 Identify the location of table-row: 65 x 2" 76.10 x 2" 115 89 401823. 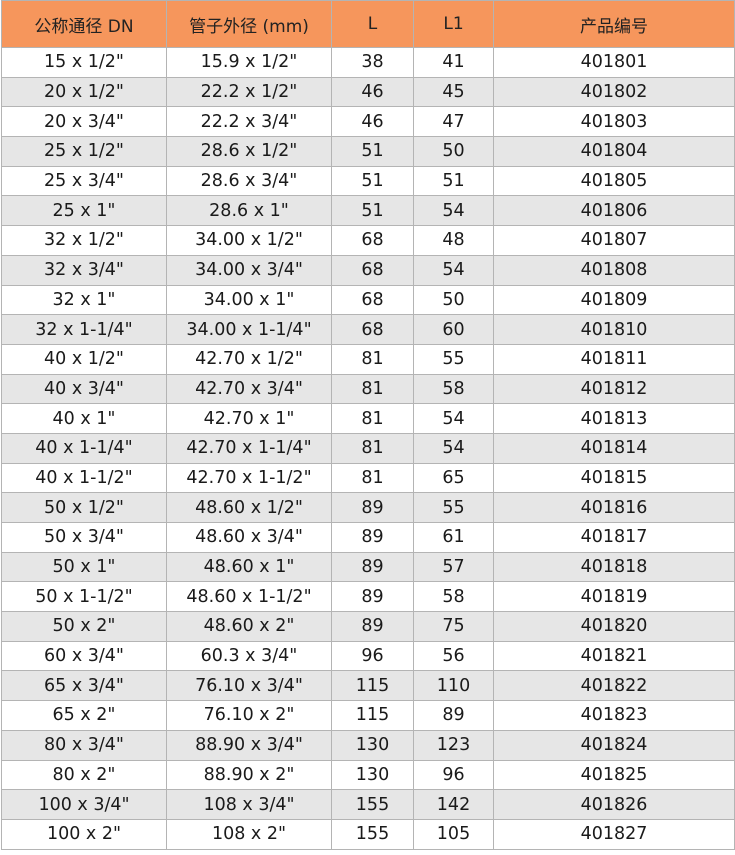
(368, 715).